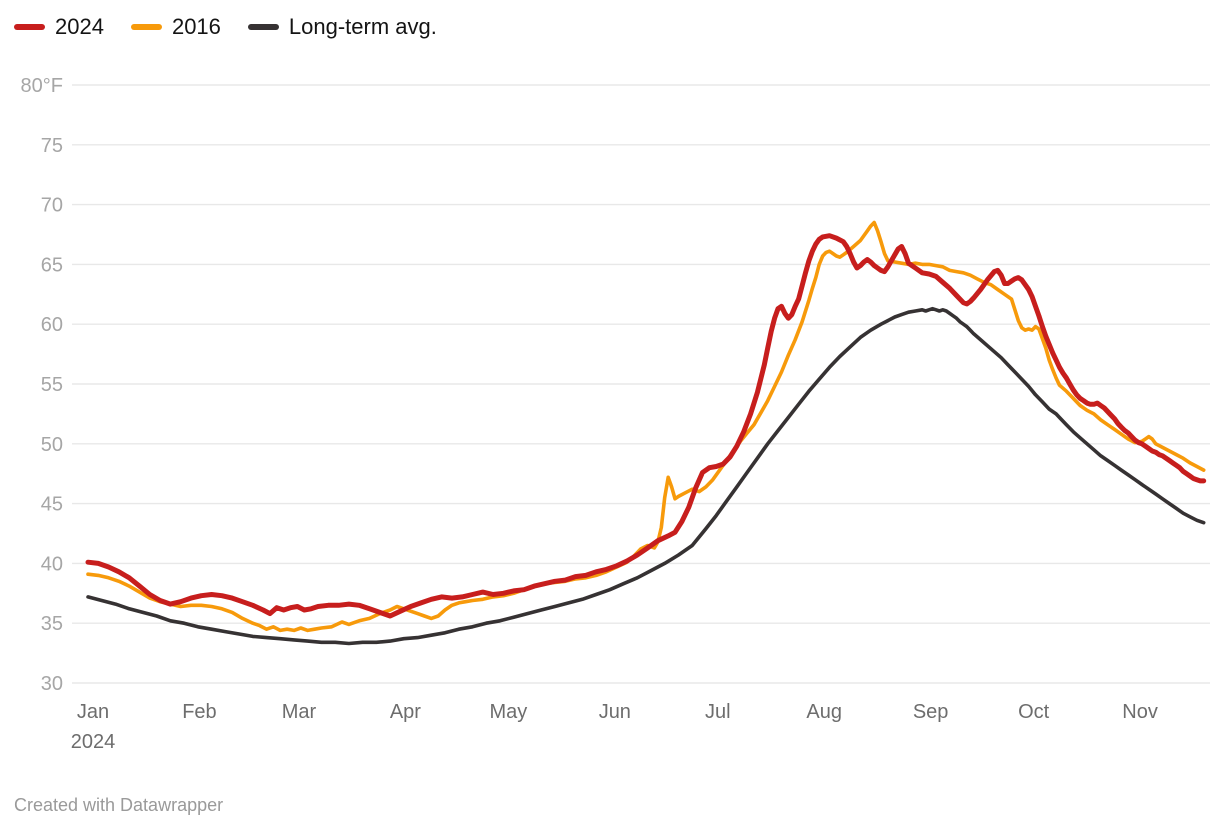 This screenshot has height=830, width=1220. Describe the element at coordinates (52, 445) in the screenshot. I see `y-axis-label: 50` at that location.